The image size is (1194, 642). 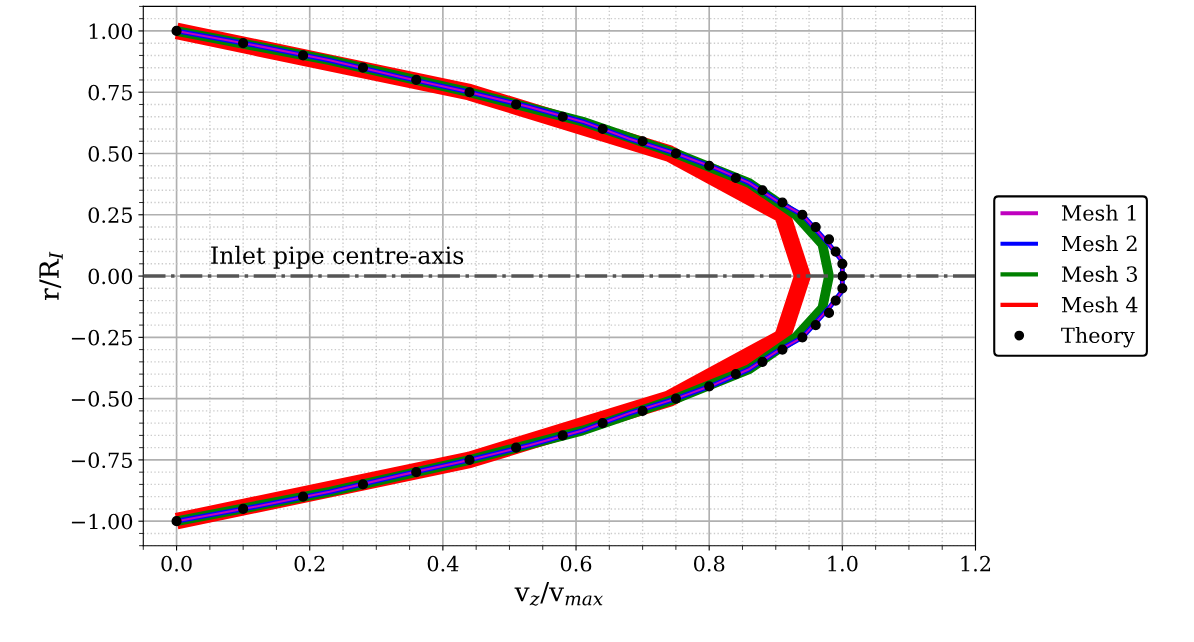 What do you see at coordinates (843, 563) in the screenshot?
I see `x-tick-label: 1.0` at bounding box center [843, 563].